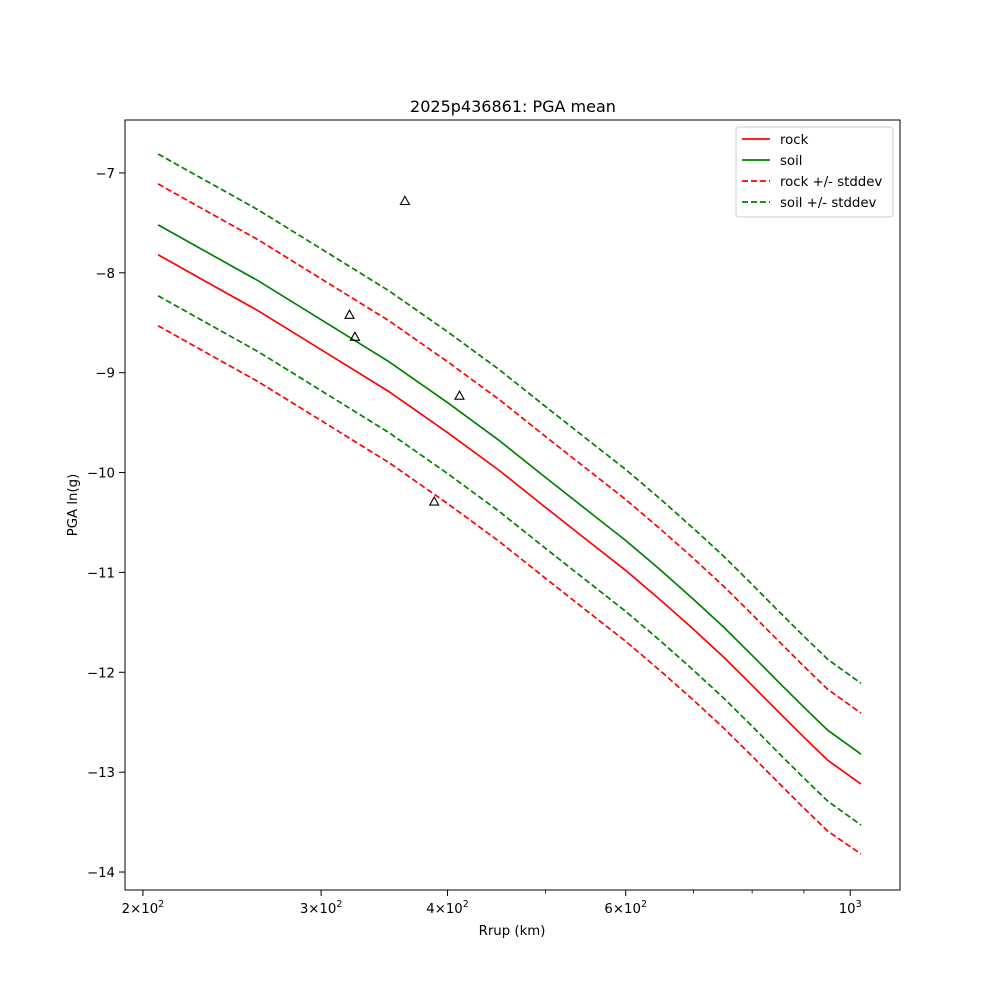  Describe the element at coordinates (106, 524) in the screenshot. I see `y-axis: −14 −13 −12 −11 −10 −9 −8 −7` at that location.